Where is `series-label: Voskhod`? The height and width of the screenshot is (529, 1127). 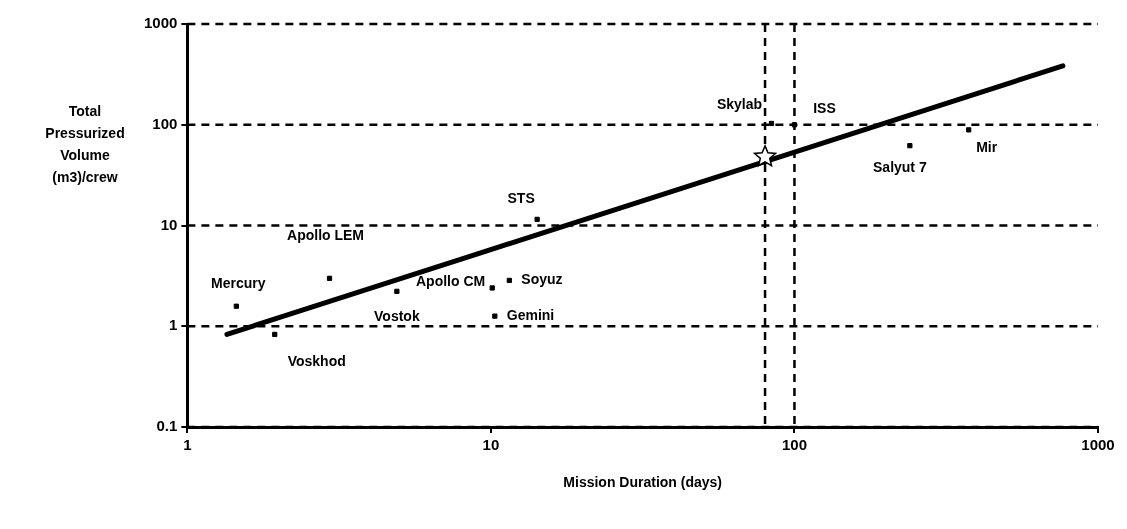 series-label: Voskhod is located at coordinates (316, 361).